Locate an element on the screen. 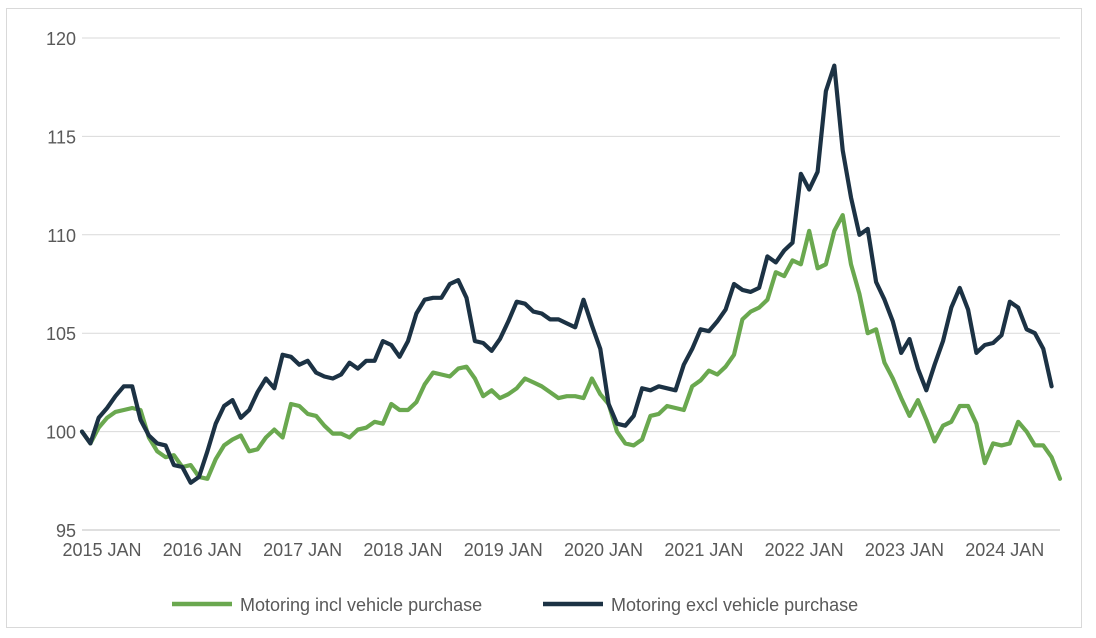  y-tick-label-115: 115 is located at coordinates (61, 137).